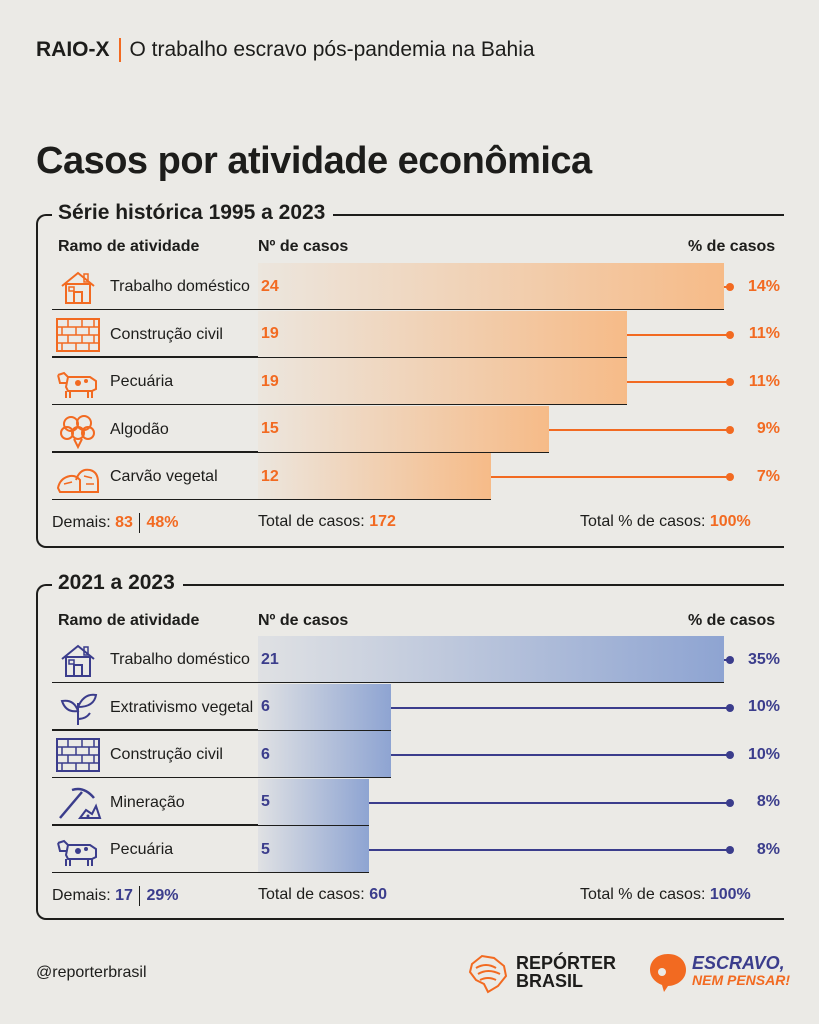 The height and width of the screenshot is (1024, 819). I want to click on kicker-divider, so click(119, 50).